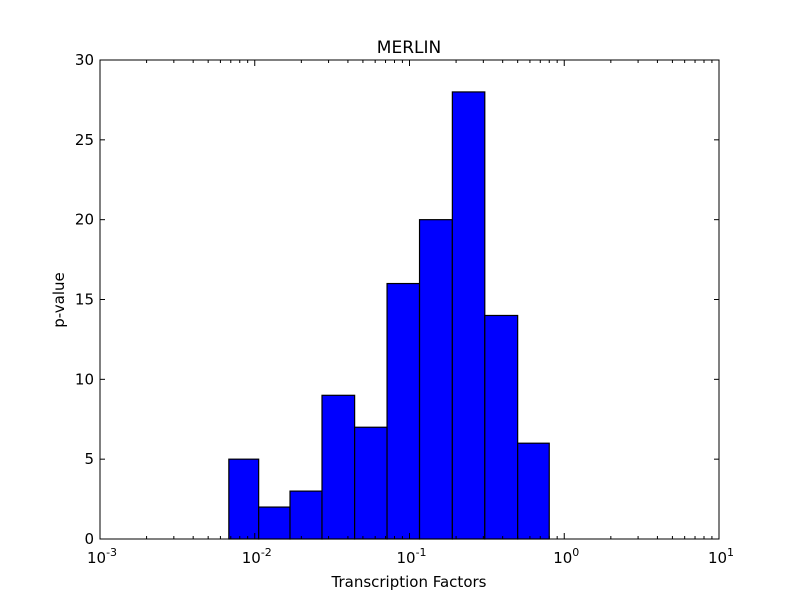 The width and height of the screenshot is (800, 605). Describe the element at coordinates (566, 556) in the screenshot. I see `x-tick-label: 10⁰` at that location.